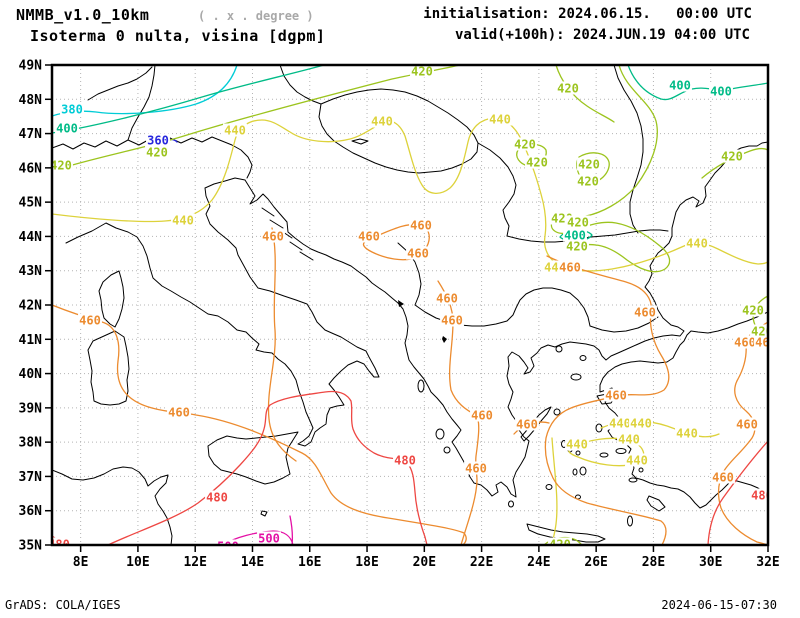 The width and height of the screenshot is (800, 618). What do you see at coordinates (252, 562) in the screenshot?
I see `lon-tick-label: 14E` at bounding box center [252, 562].